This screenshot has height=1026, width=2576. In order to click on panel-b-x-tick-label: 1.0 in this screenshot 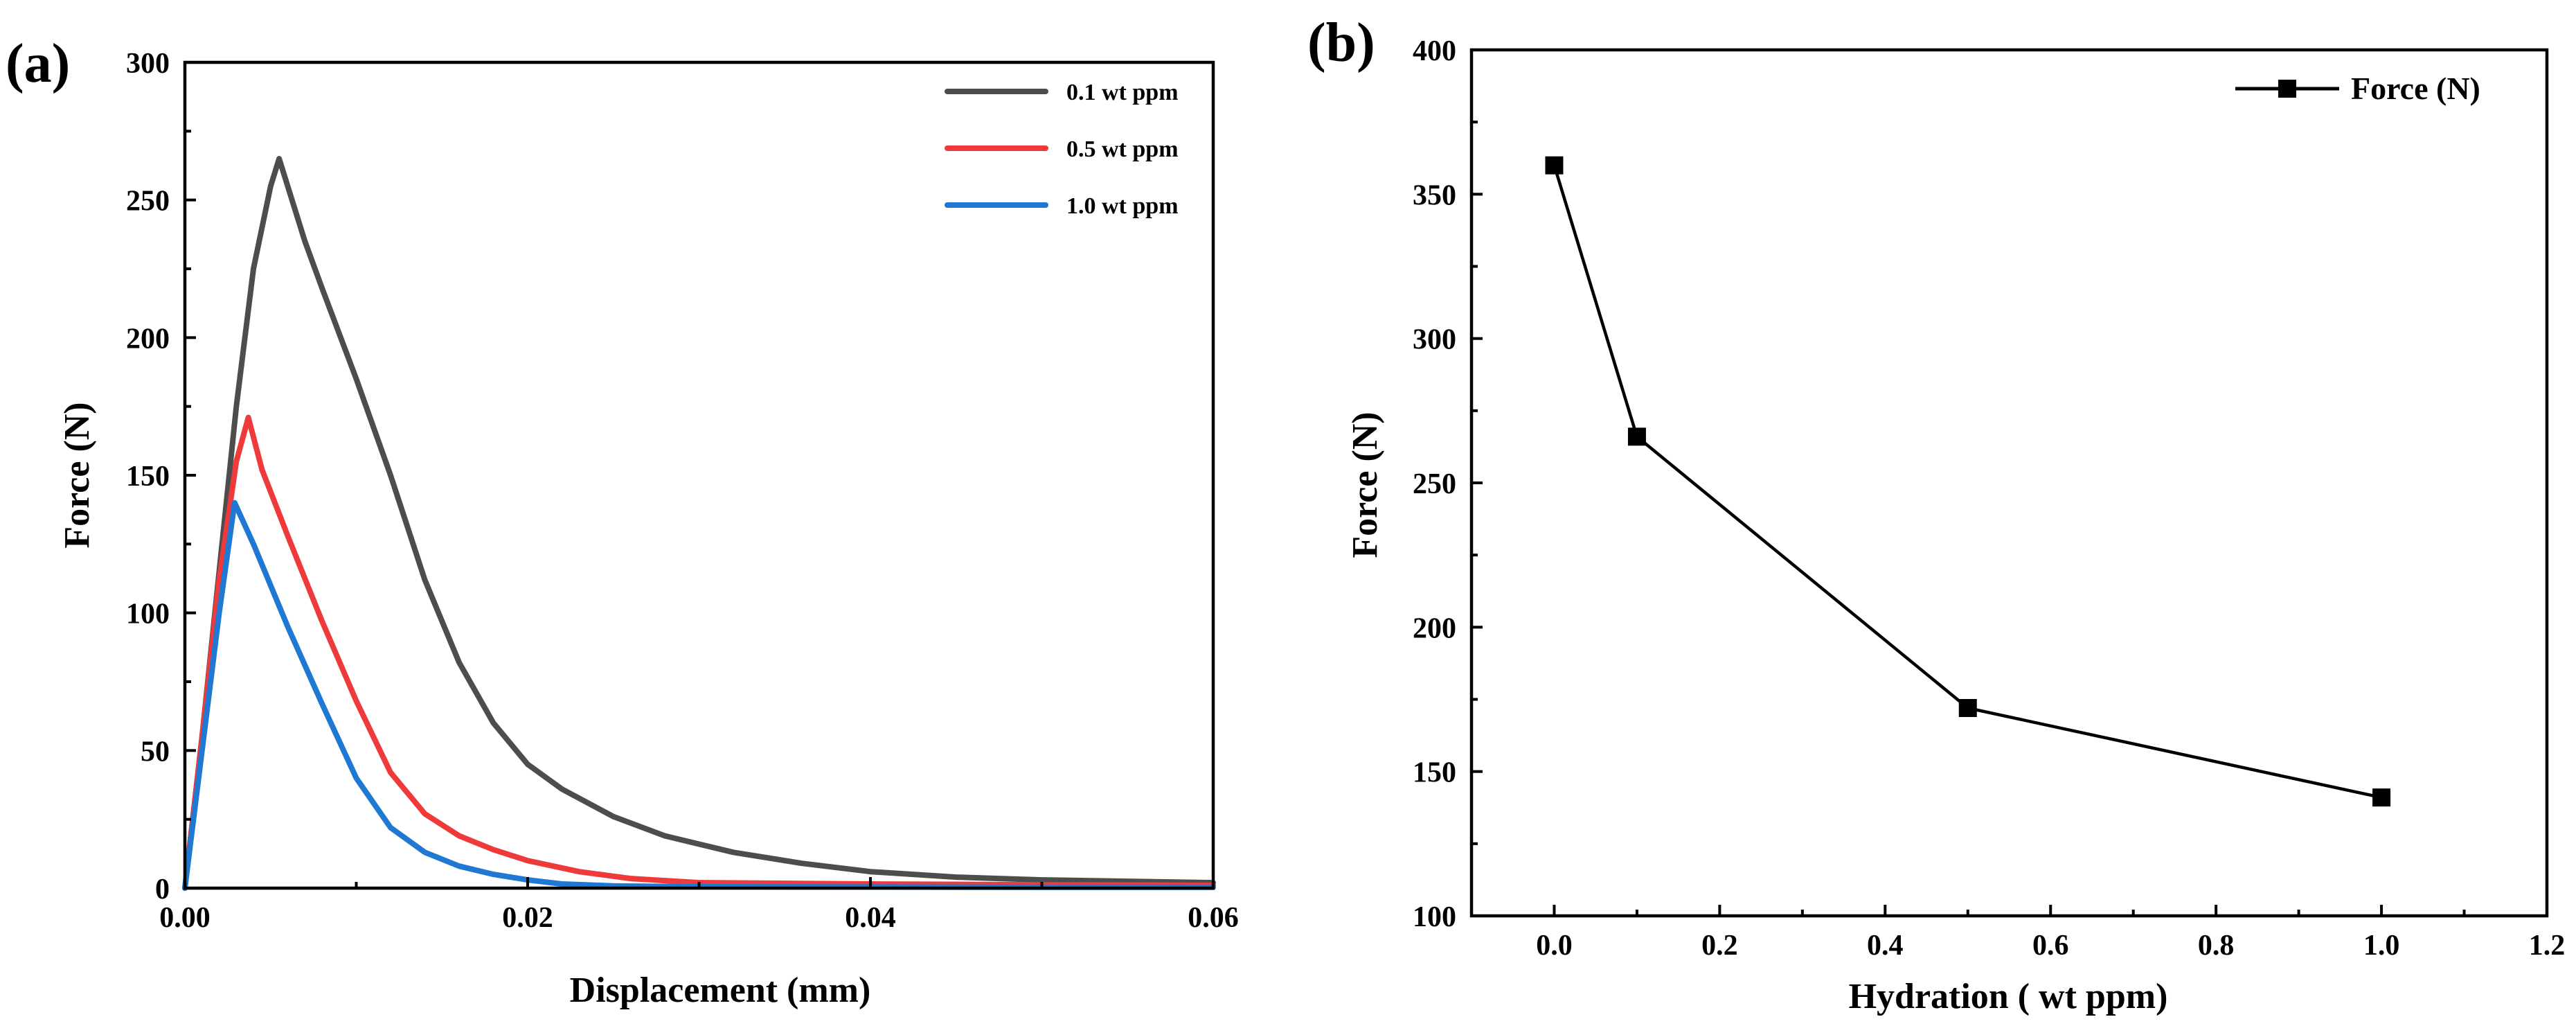, I will do `click(2381, 946)`.